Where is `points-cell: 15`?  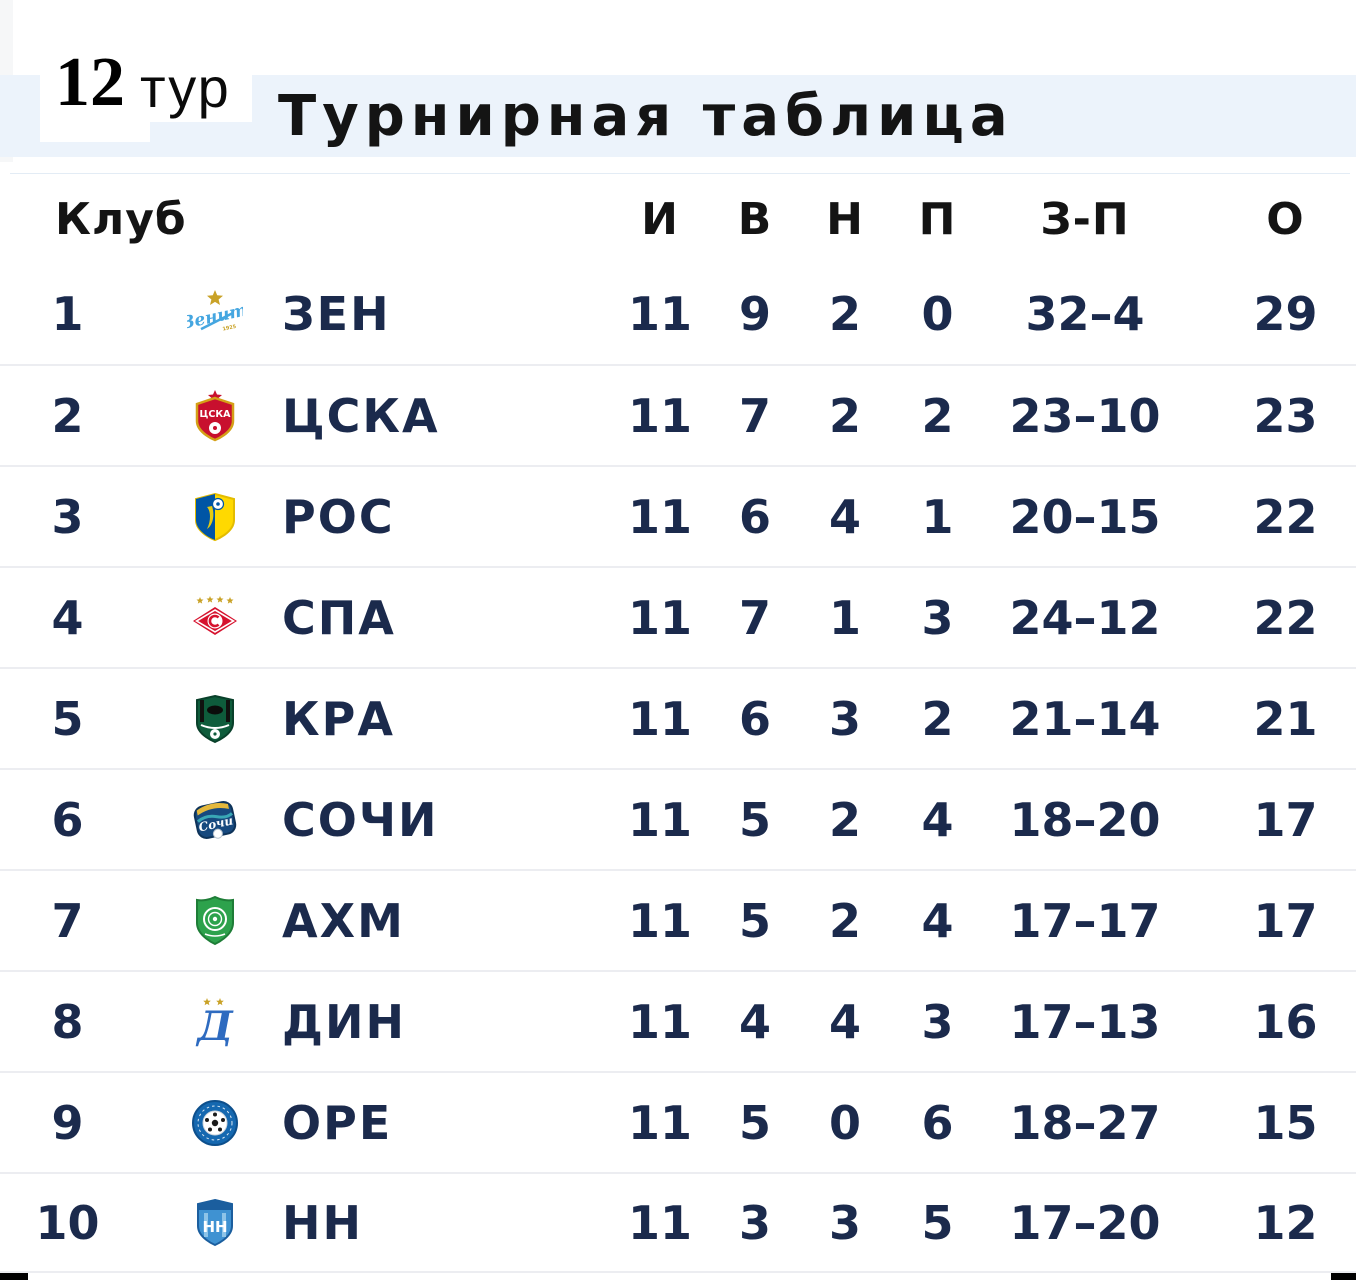 points-cell: 15 is located at coordinates (1285, 1122).